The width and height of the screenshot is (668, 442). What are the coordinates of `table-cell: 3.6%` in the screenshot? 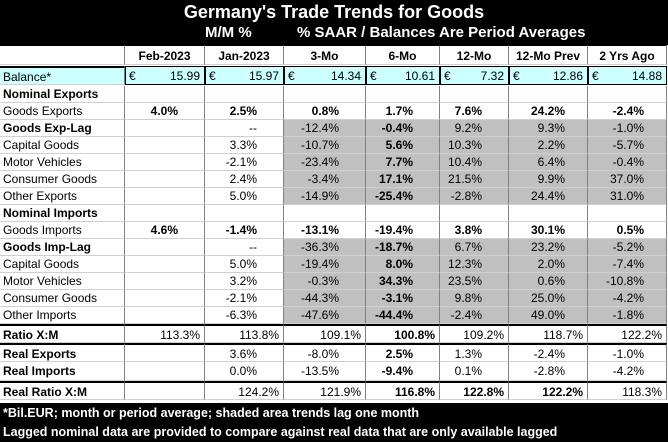 It's located at (244, 352).